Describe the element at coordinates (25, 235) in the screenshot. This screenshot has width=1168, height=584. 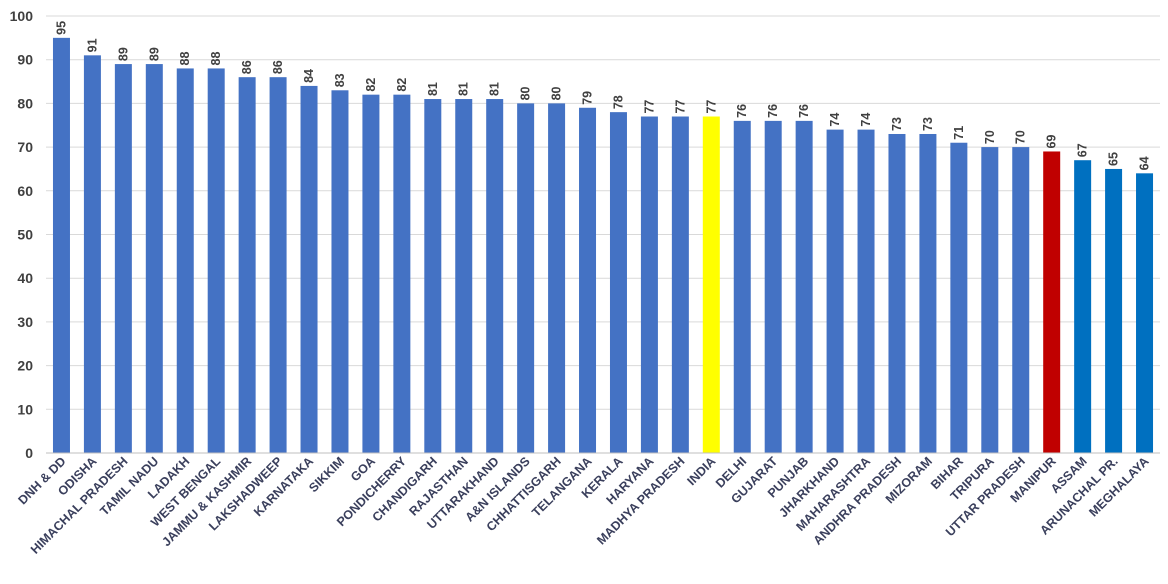
I see `y-tick-label: 50` at that location.